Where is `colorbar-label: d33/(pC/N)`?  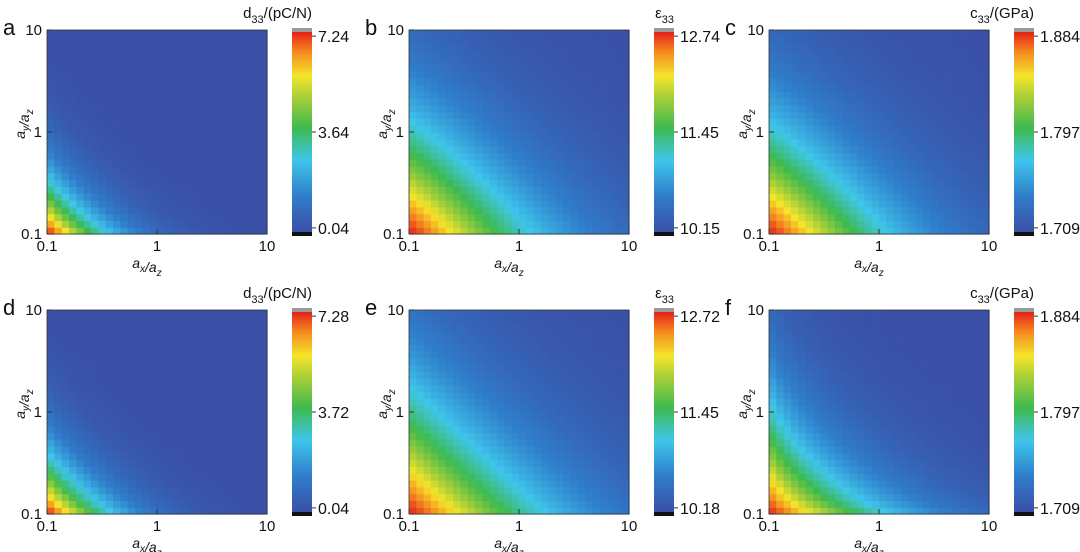 colorbar-label: d33/(pC/N) is located at coordinates (277, 15).